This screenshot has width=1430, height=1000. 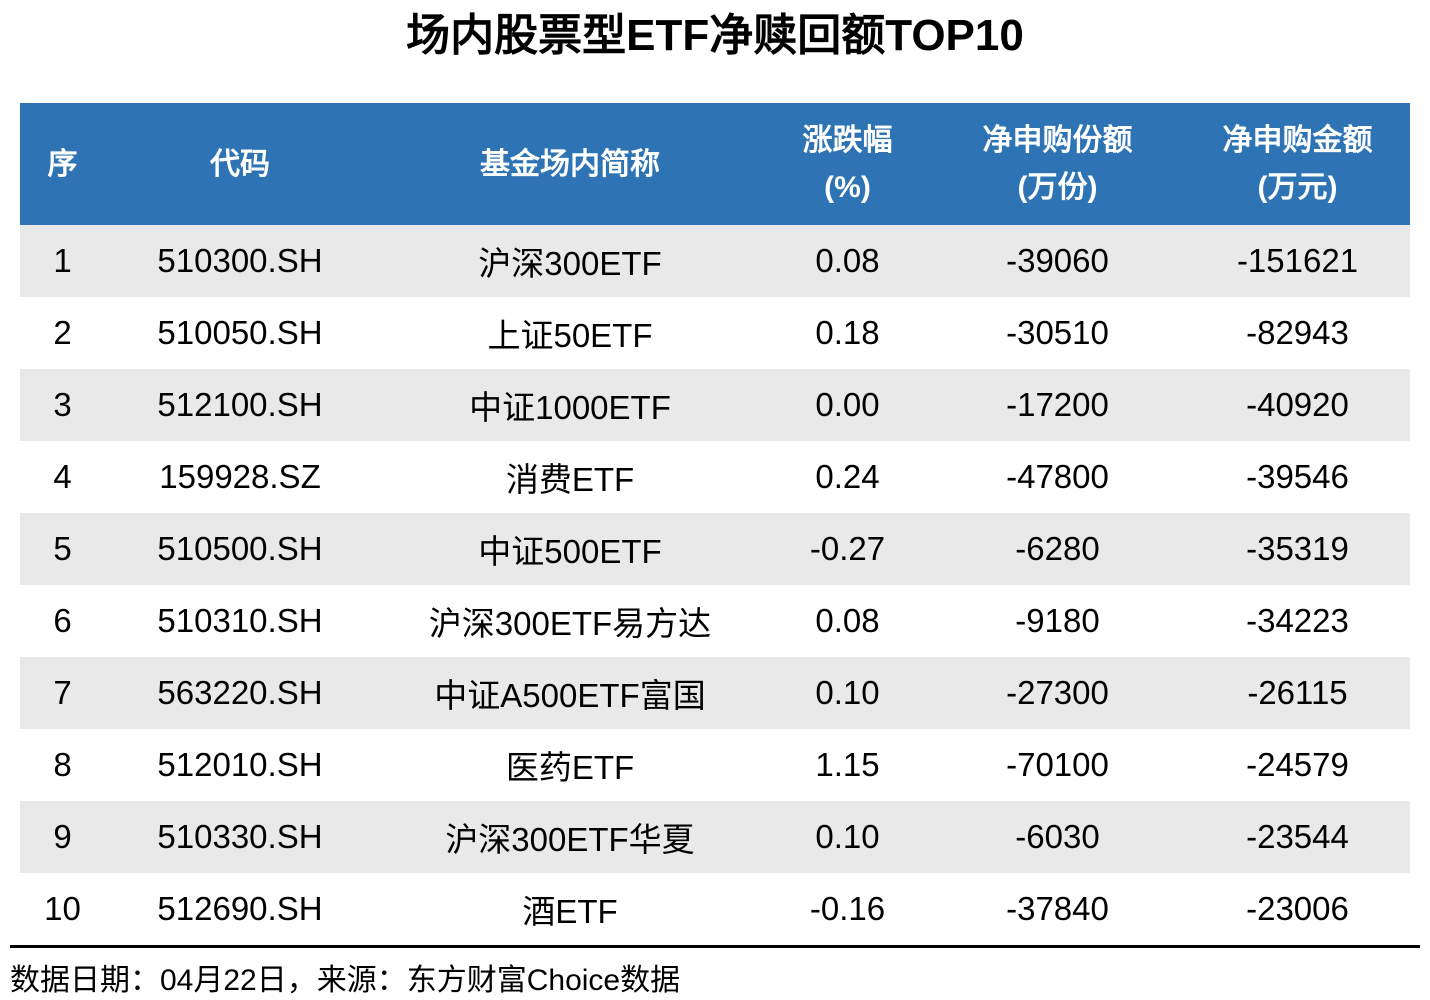 What do you see at coordinates (1057, 140) in the screenshot?
I see `header-label: 净申购份额` at bounding box center [1057, 140].